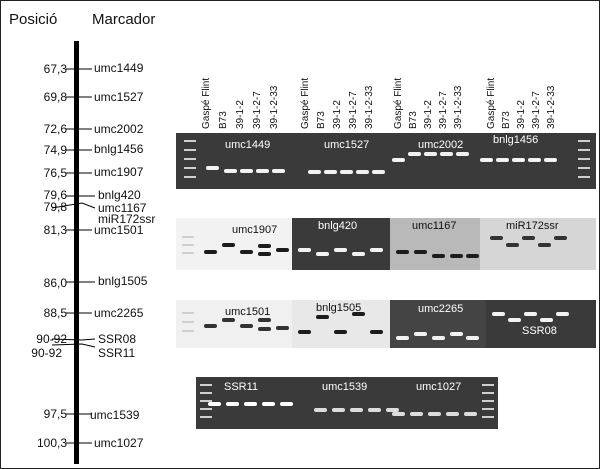 Image resolution: width=600 pixels, height=469 pixels. I want to click on gel-label: umc1539, so click(345, 387).